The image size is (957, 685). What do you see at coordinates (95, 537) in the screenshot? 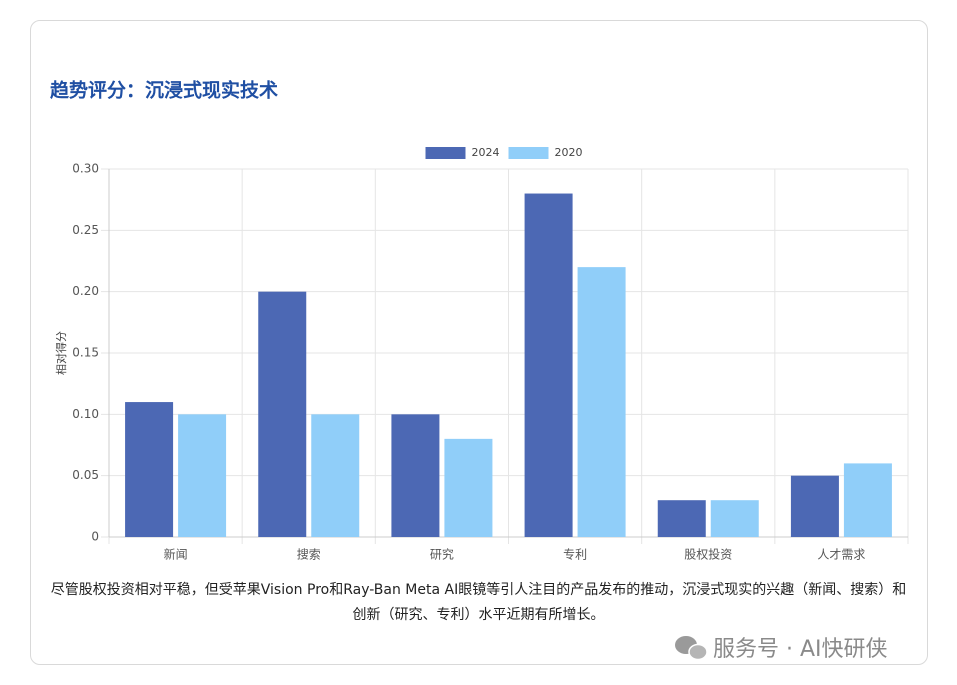
I see `y-tick-label: 0` at bounding box center [95, 537].